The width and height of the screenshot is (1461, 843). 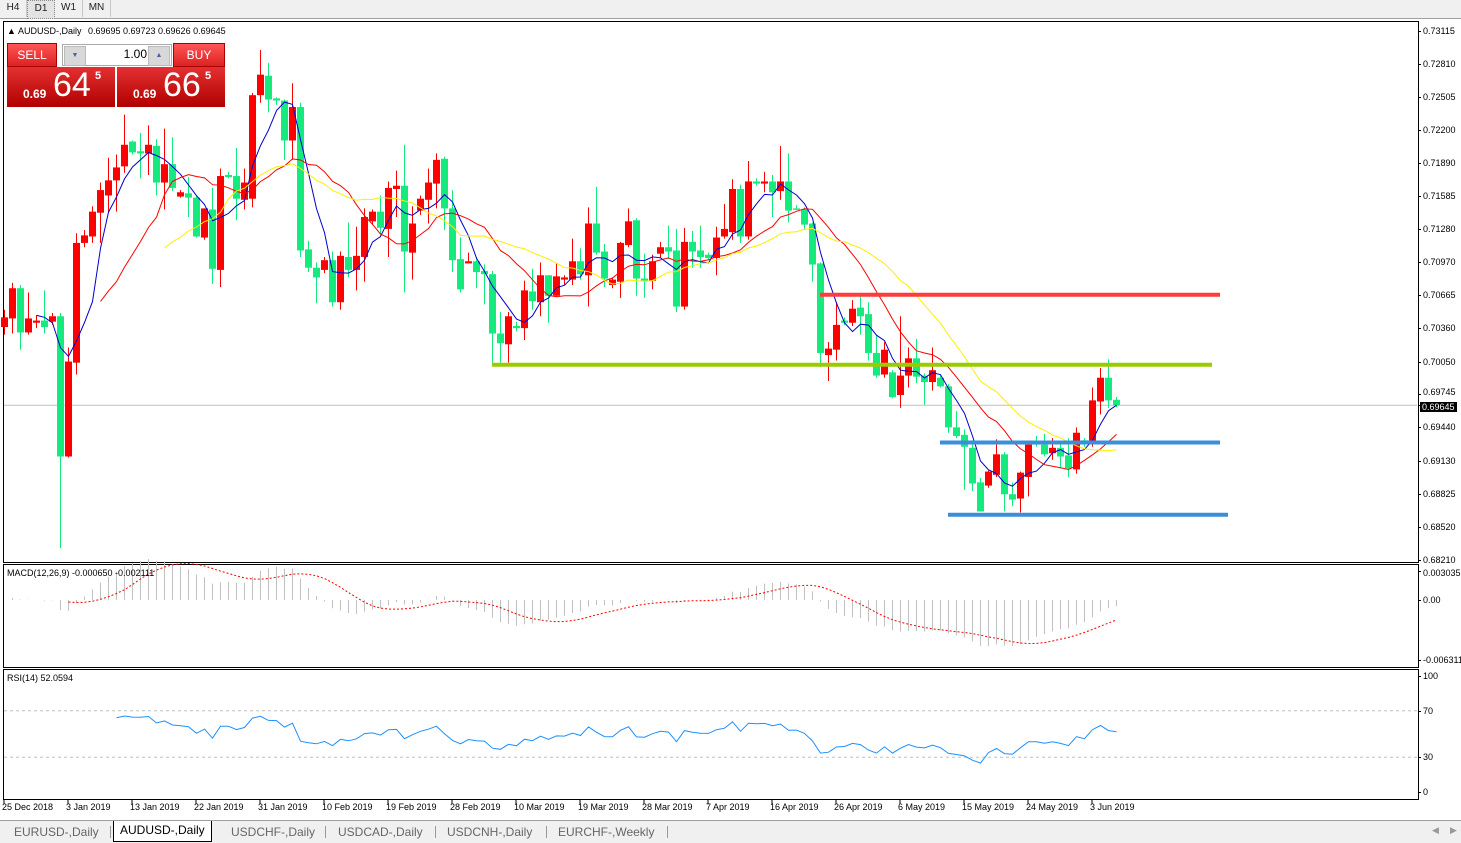 What do you see at coordinates (1453, 830) in the screenshot?
I see `scroll-right-icon: ▶` at bounding box center [1453, 830].